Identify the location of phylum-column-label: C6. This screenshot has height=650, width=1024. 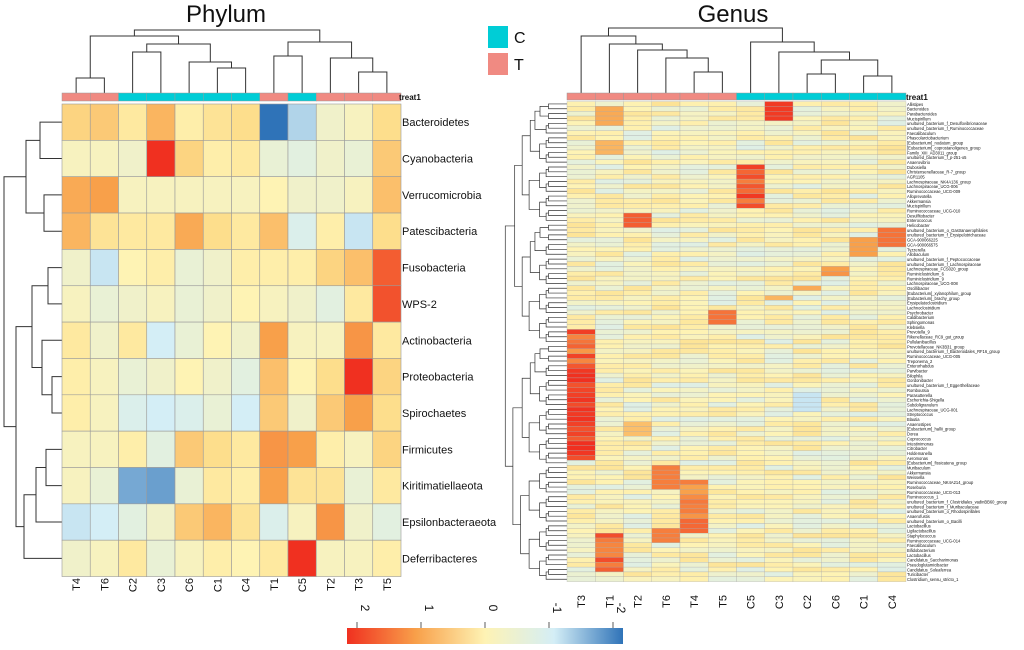
(190, 585).